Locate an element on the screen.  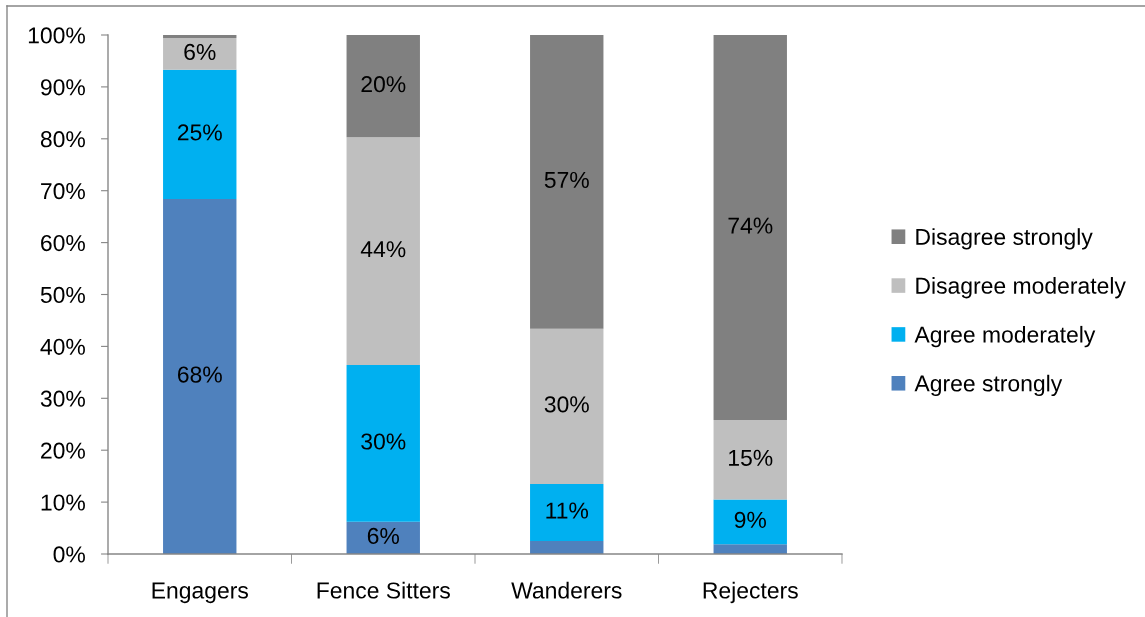
legend-label: Agree moderately is located at coordinates (1005, 336).